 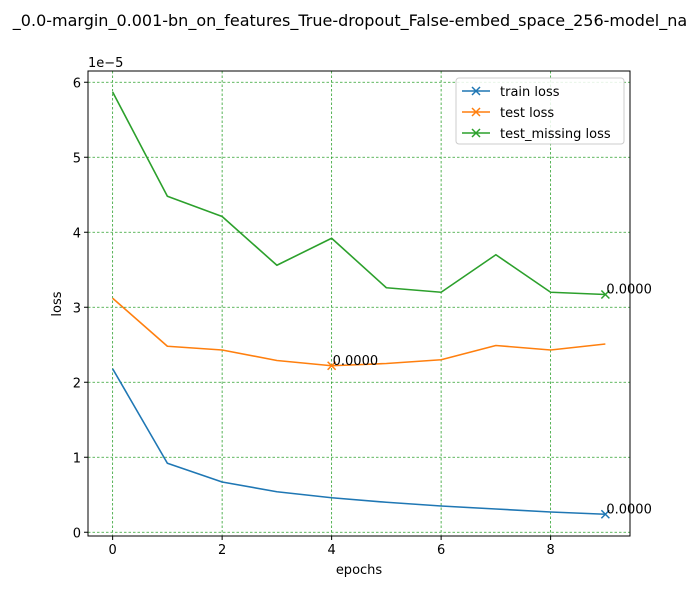 I want to click on legend-item-test-missing-loss: test_missing loss, so click(x=536, y=134).